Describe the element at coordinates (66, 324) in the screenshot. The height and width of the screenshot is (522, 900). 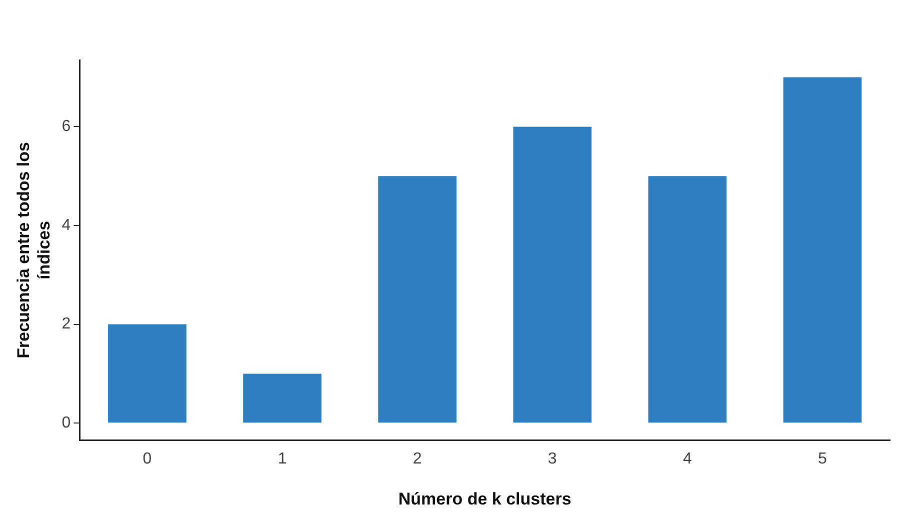
I see `y-tick-label: 2` at that location.